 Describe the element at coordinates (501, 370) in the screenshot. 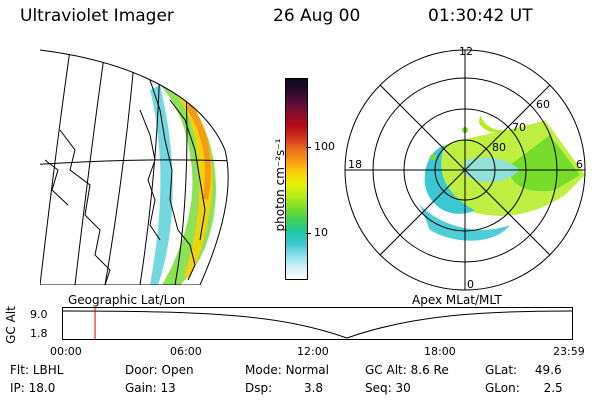

I see `glat-label: GLat:` at that location.